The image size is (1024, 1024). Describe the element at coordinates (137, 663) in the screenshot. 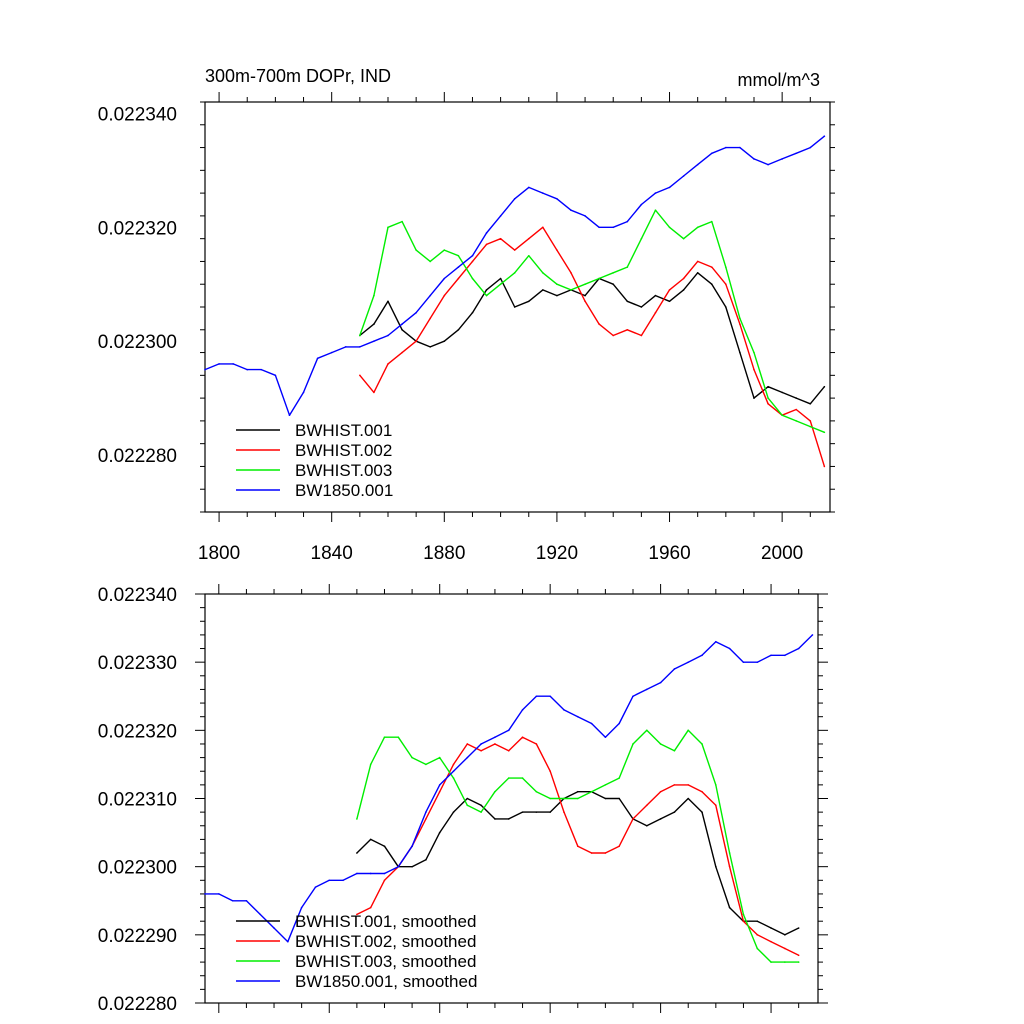

I see `y-tick-label: 0.022330` at that location.